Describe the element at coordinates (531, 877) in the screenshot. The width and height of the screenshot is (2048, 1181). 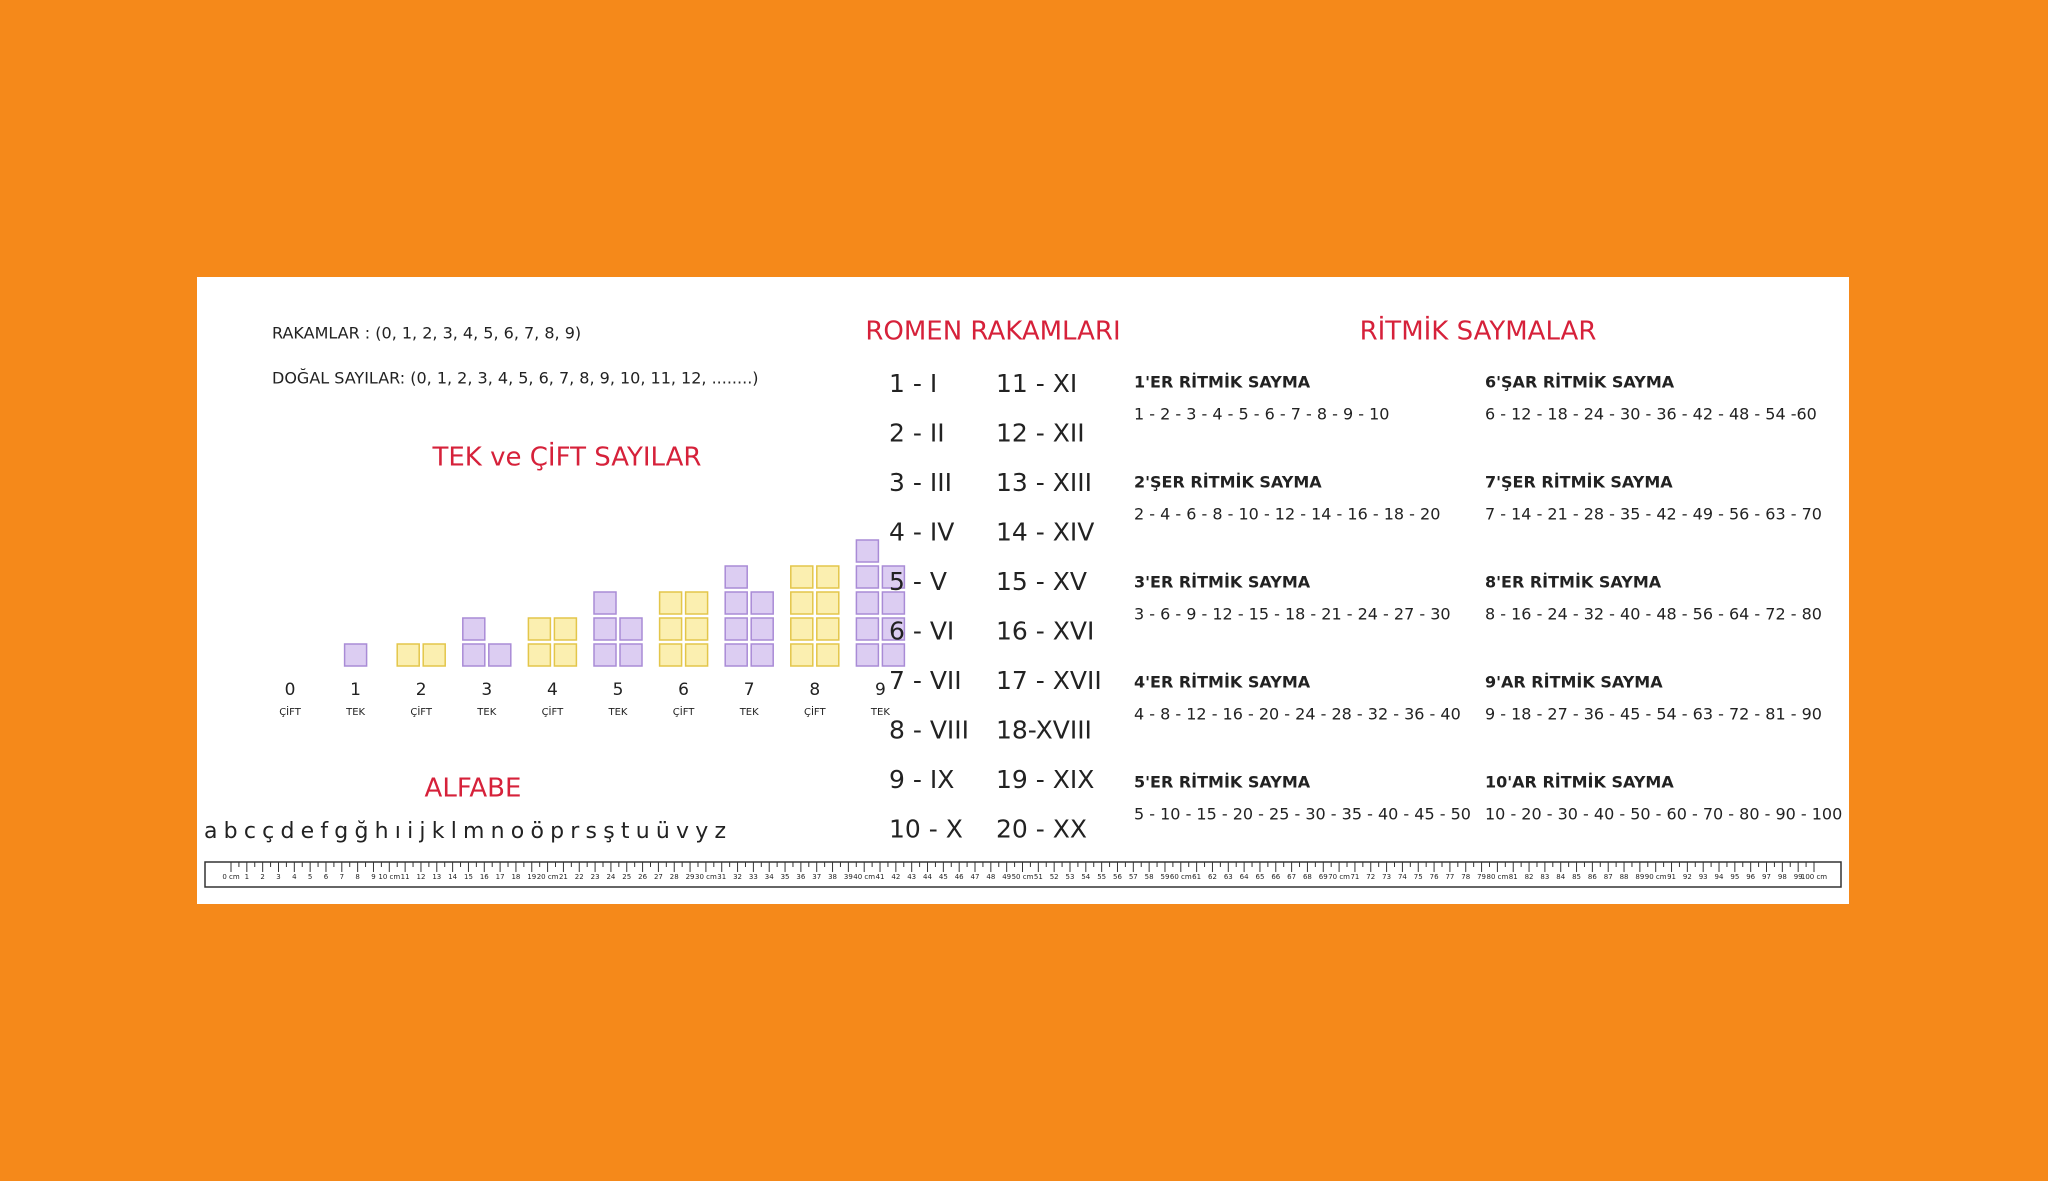
I see `ruler-label: 19` at that location.